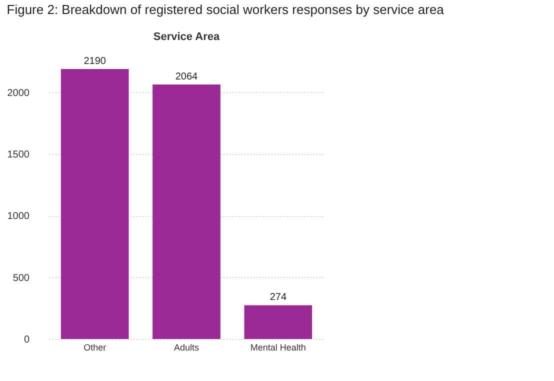 This screenshot has height=381, width=554. I want to click on y-tick-label: 2000, so click(18, 93).